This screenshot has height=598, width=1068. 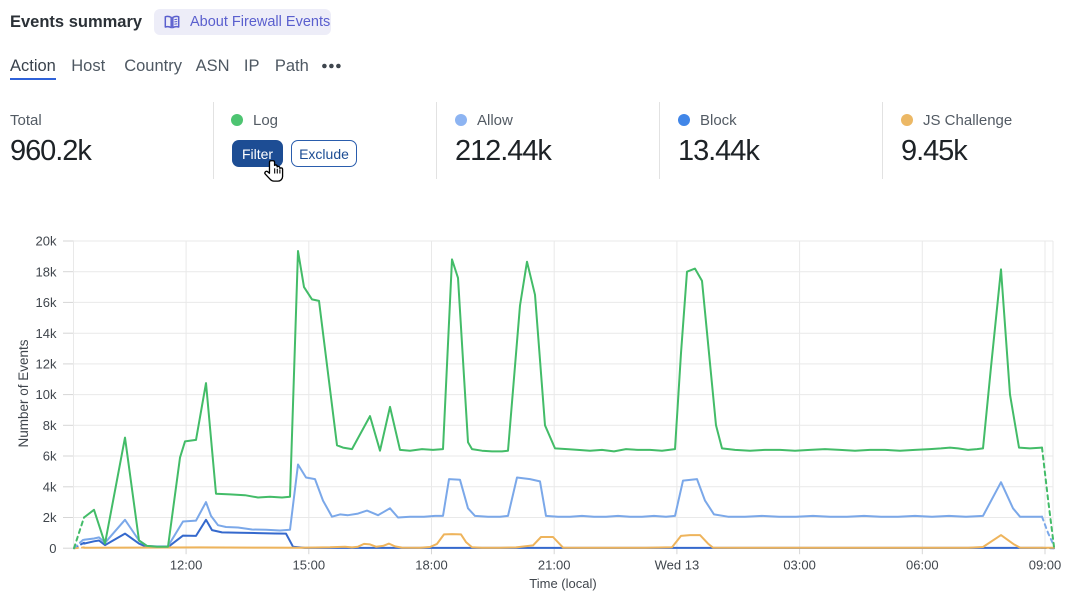 What do you see at coordinates (46, 302) in the screenshot?
I see `svg-text: 16k` at bounding box center [46, 302].